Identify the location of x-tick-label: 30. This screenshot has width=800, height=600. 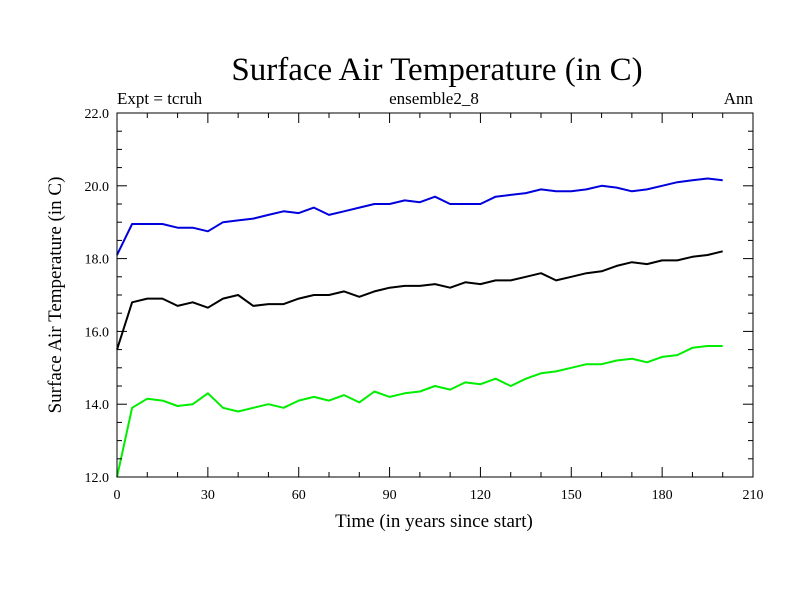
(208, 495).